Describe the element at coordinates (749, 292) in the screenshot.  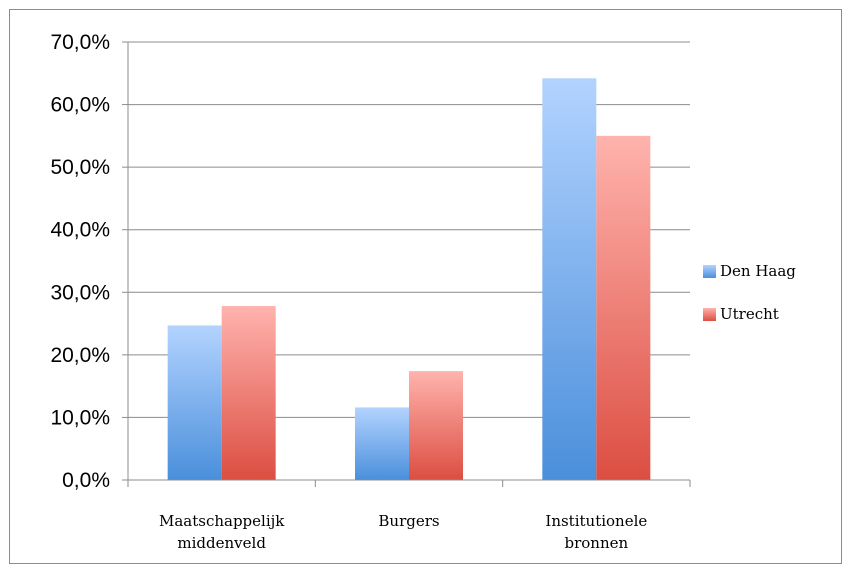
I see `legend: Den Haag Utrecht` at that location.